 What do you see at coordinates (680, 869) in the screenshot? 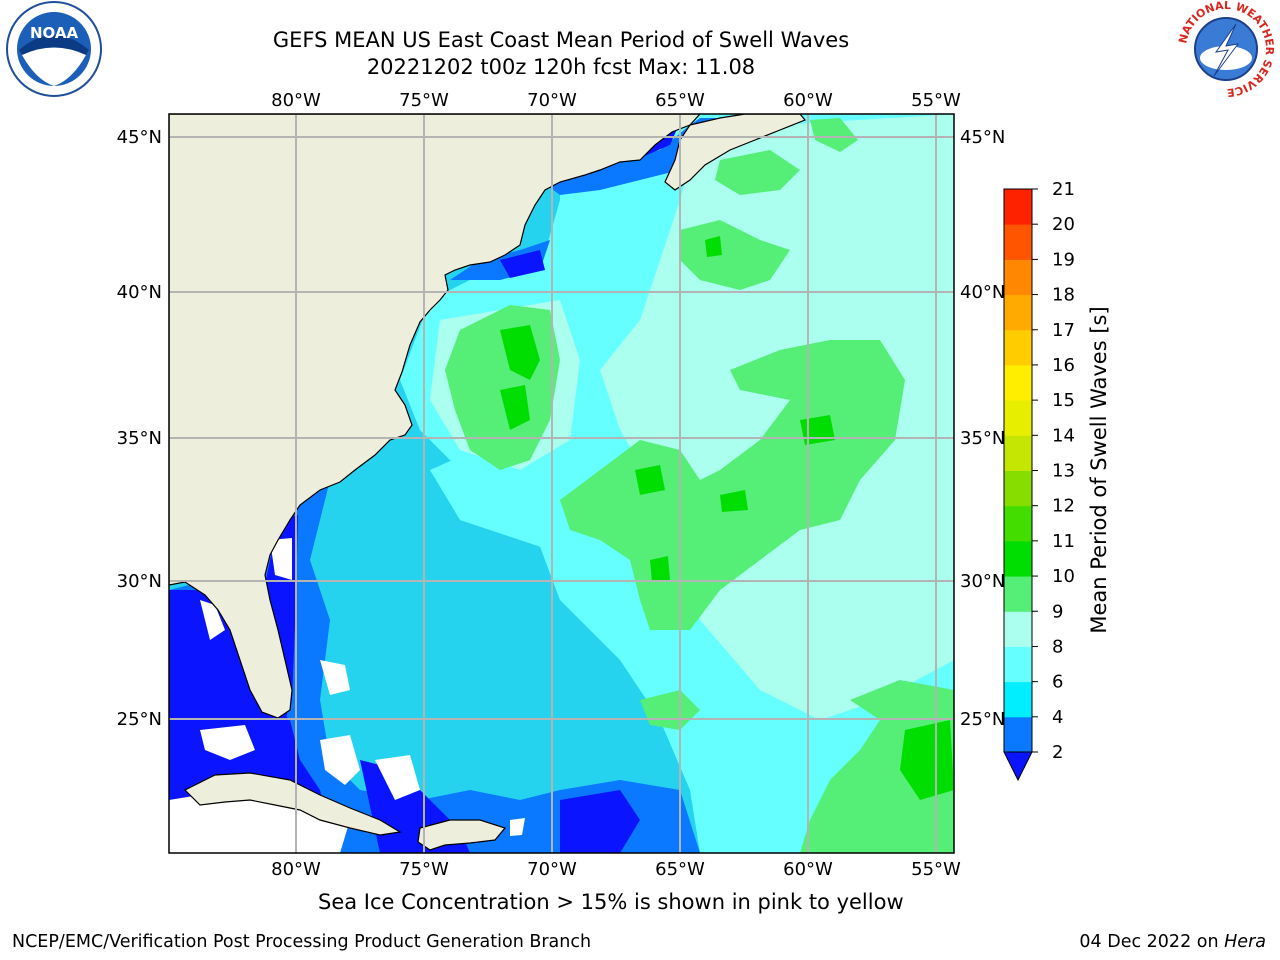
I see `lon-label-bottom: 65°W` at bounding box center [680, 869].